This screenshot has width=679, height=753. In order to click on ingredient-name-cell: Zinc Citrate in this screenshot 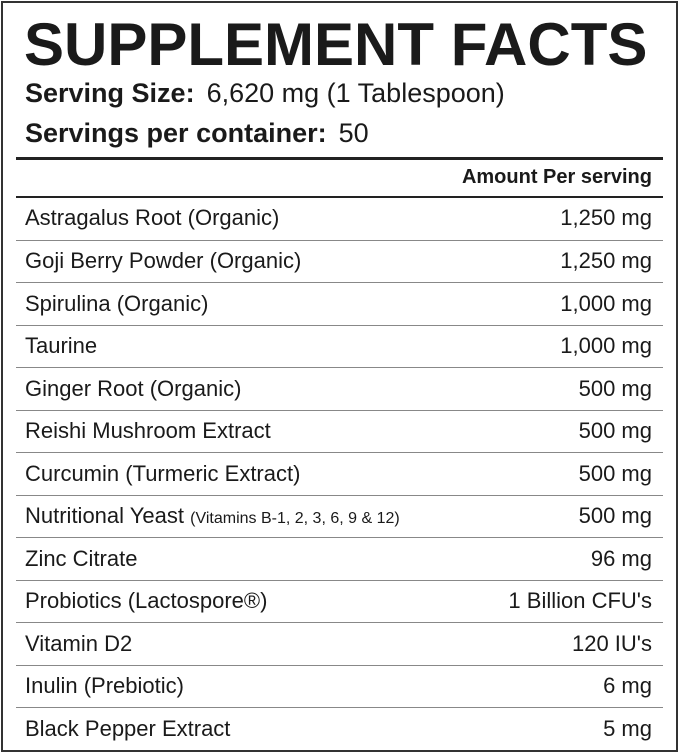, I will do `click(81, 559)`.